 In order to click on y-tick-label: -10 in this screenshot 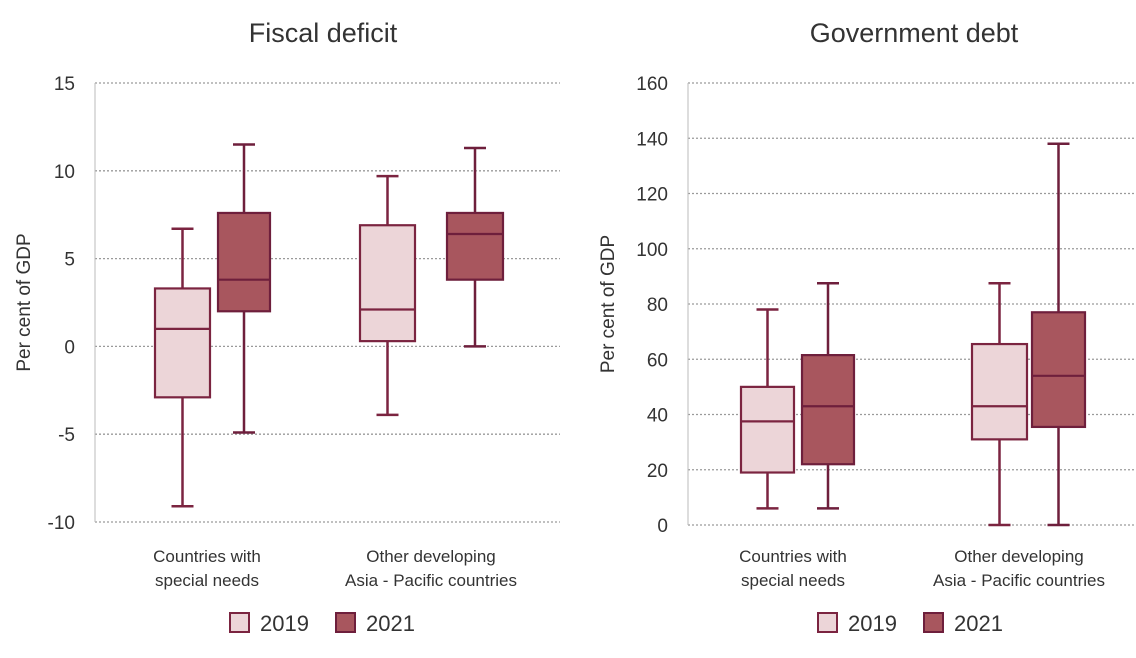, I will do `click(61, 523)`.